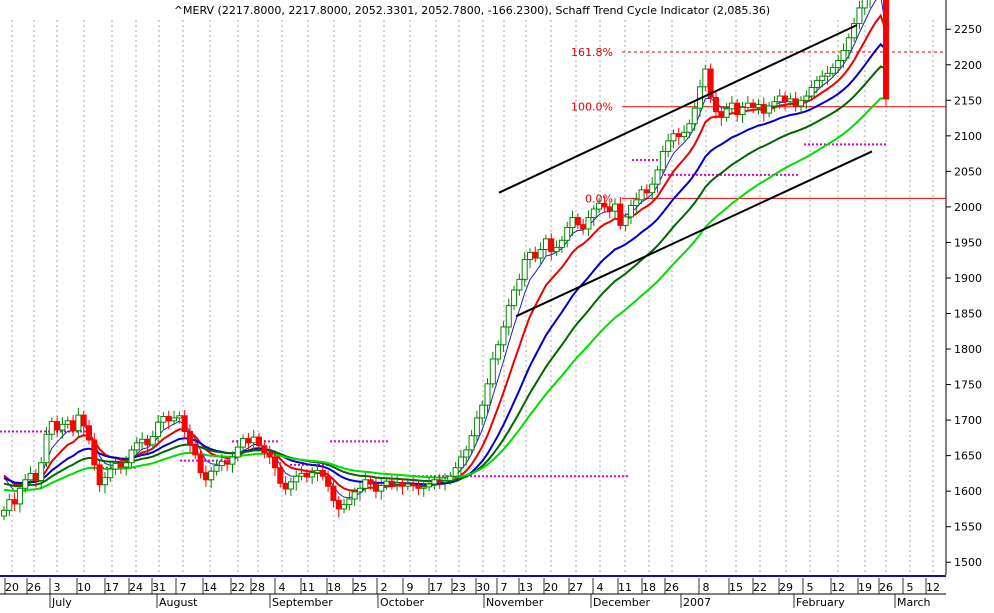  I want to click on x-tick-label: 28, so click(258, 587).